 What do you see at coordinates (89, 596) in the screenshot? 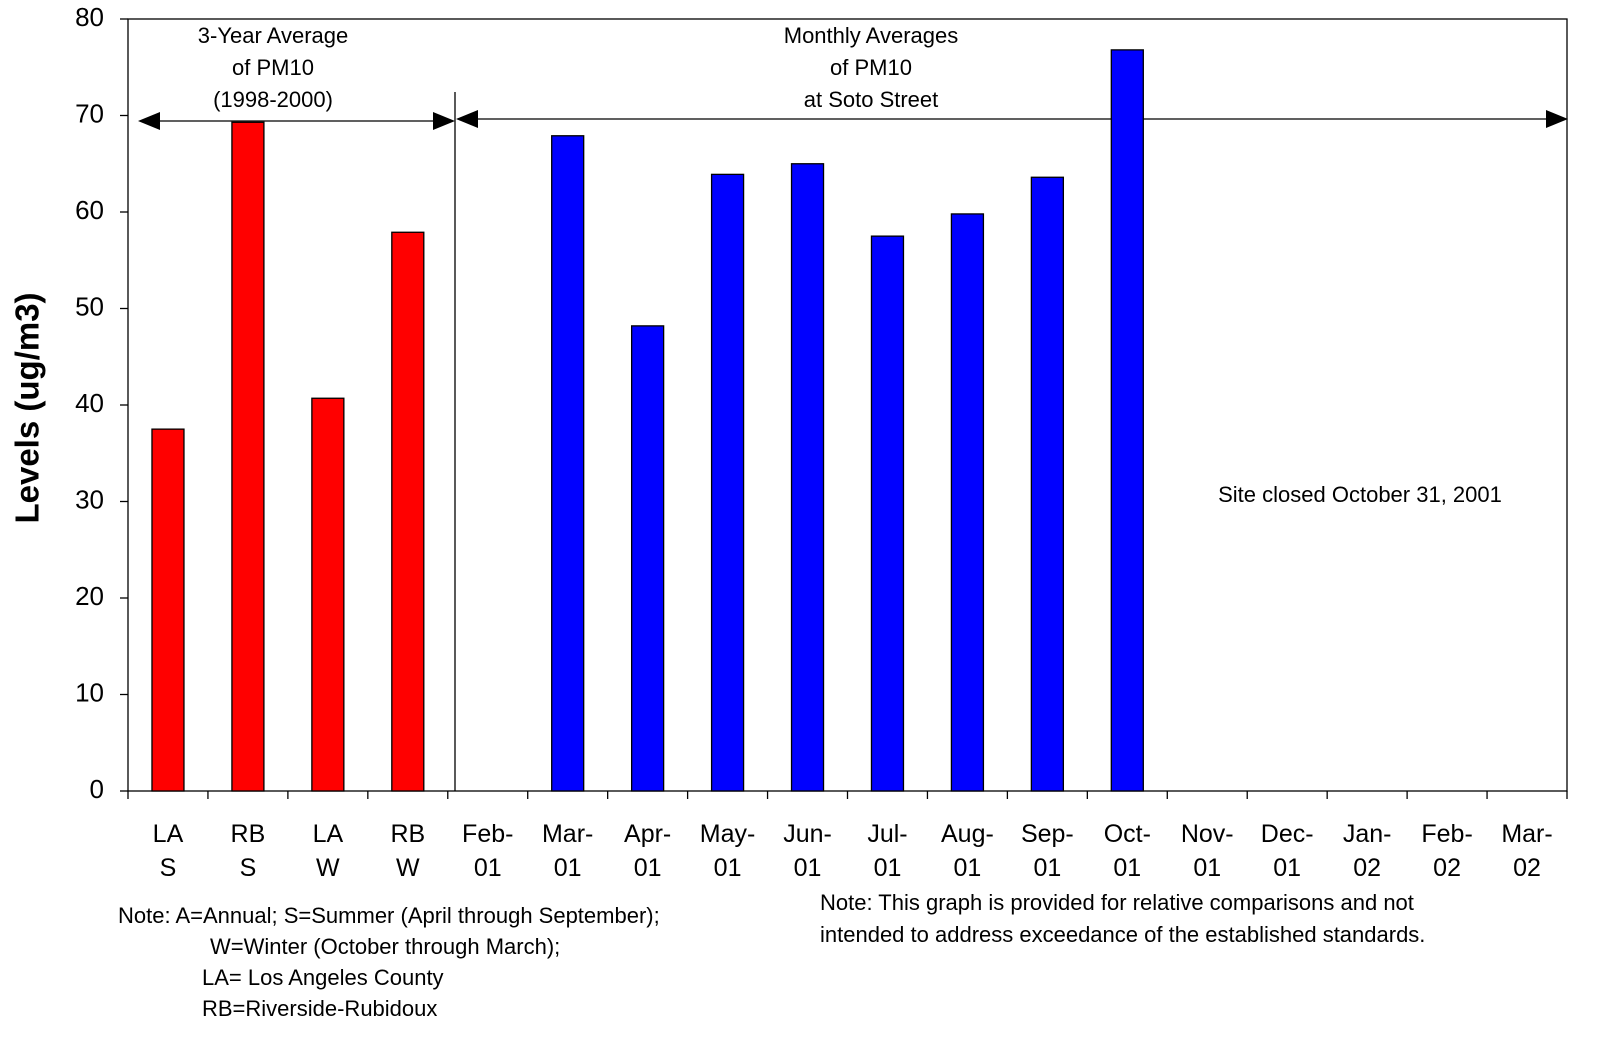
I see `y-tick-label: 20` at bounding box center [89, 596].